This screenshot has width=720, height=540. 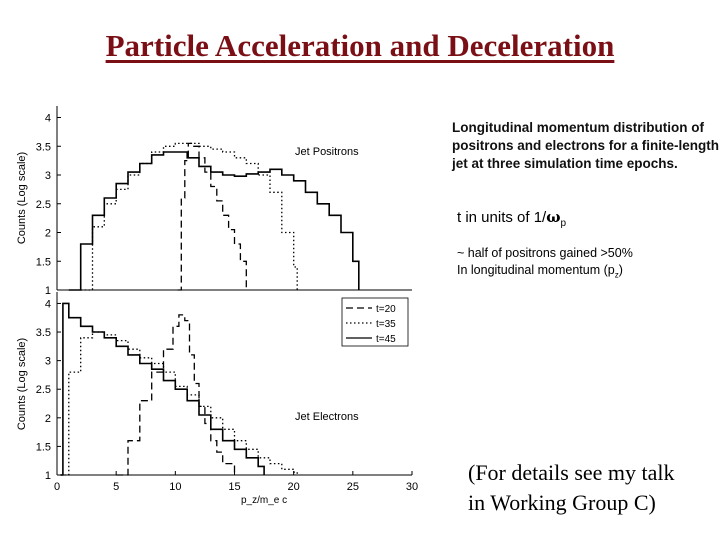 What do you see at coordinates (620, 270) in the screenshot?
I see `gain-line-2-suffix: )` at bounding box center [620, 270].